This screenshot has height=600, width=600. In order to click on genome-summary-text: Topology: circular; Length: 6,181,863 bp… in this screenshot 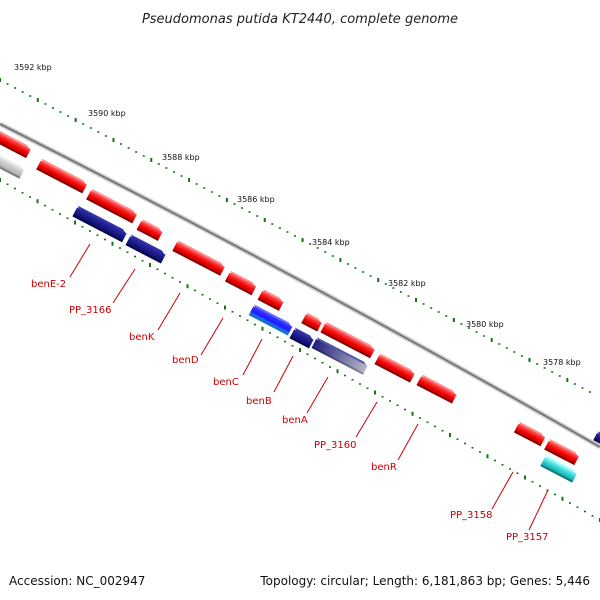, I will do `click(424, 581)`.